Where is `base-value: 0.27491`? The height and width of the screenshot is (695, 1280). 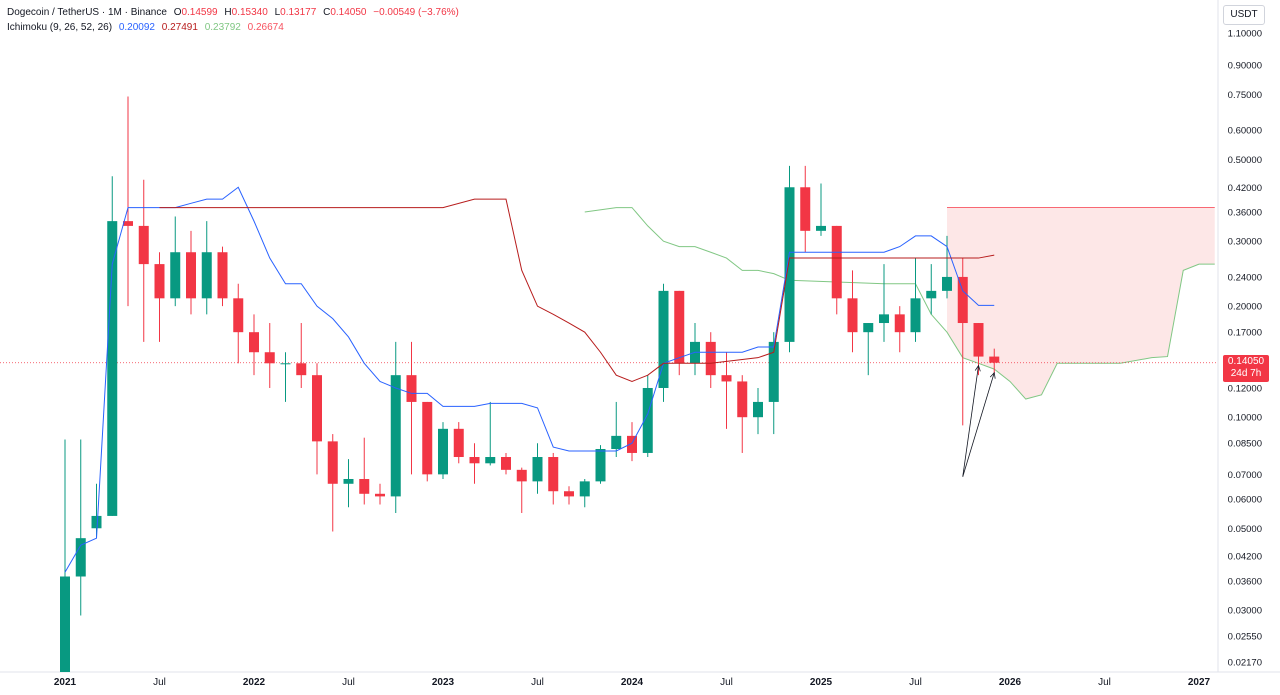
base-value: 0.27491 is located at coordinates (179, 27).